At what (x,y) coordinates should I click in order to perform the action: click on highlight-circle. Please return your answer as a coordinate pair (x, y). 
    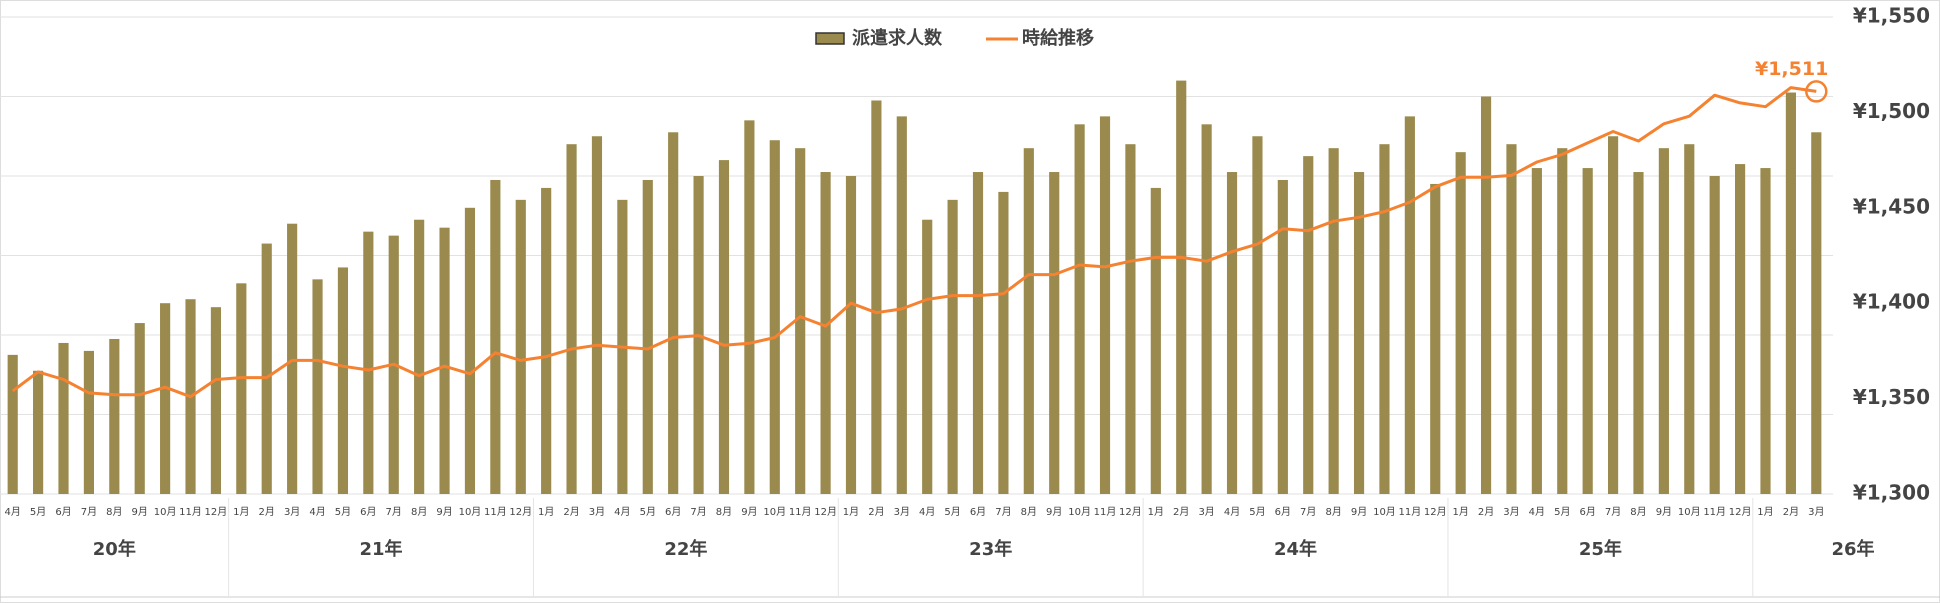
    Looking at the image, I should click on (1816, 91).